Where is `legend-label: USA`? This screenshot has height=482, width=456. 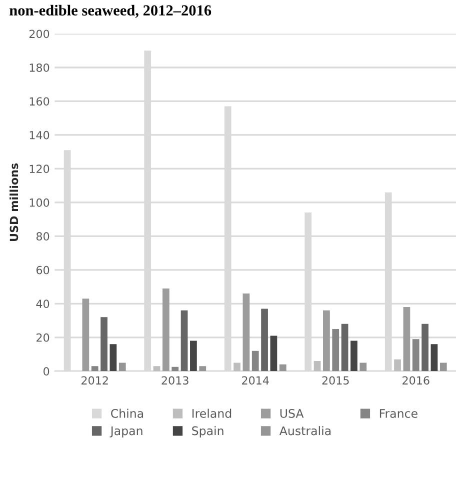 legend-label: USA is located at coordinates (292, 413).